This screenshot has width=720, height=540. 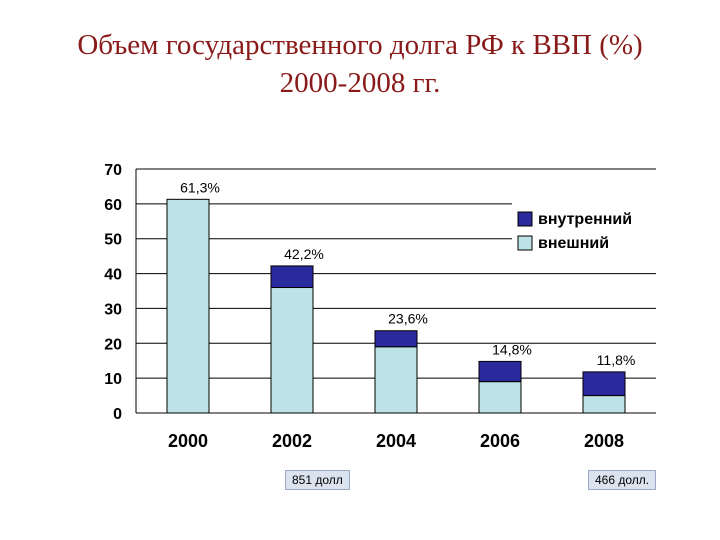 What do you see at coordinates (573, 243) in the screenshot?
I see `legend-label: внешний` at bounding box center [573, 243].